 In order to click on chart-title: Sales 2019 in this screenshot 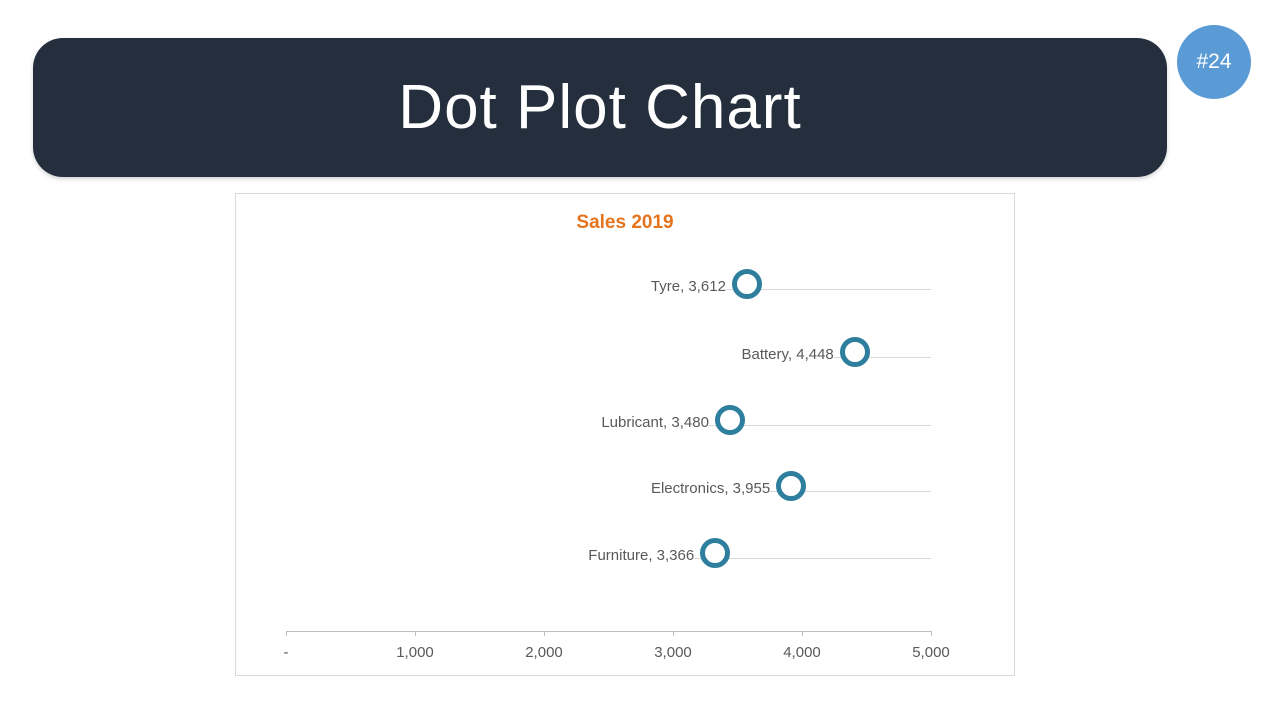, I will do `click(625, 222)`.